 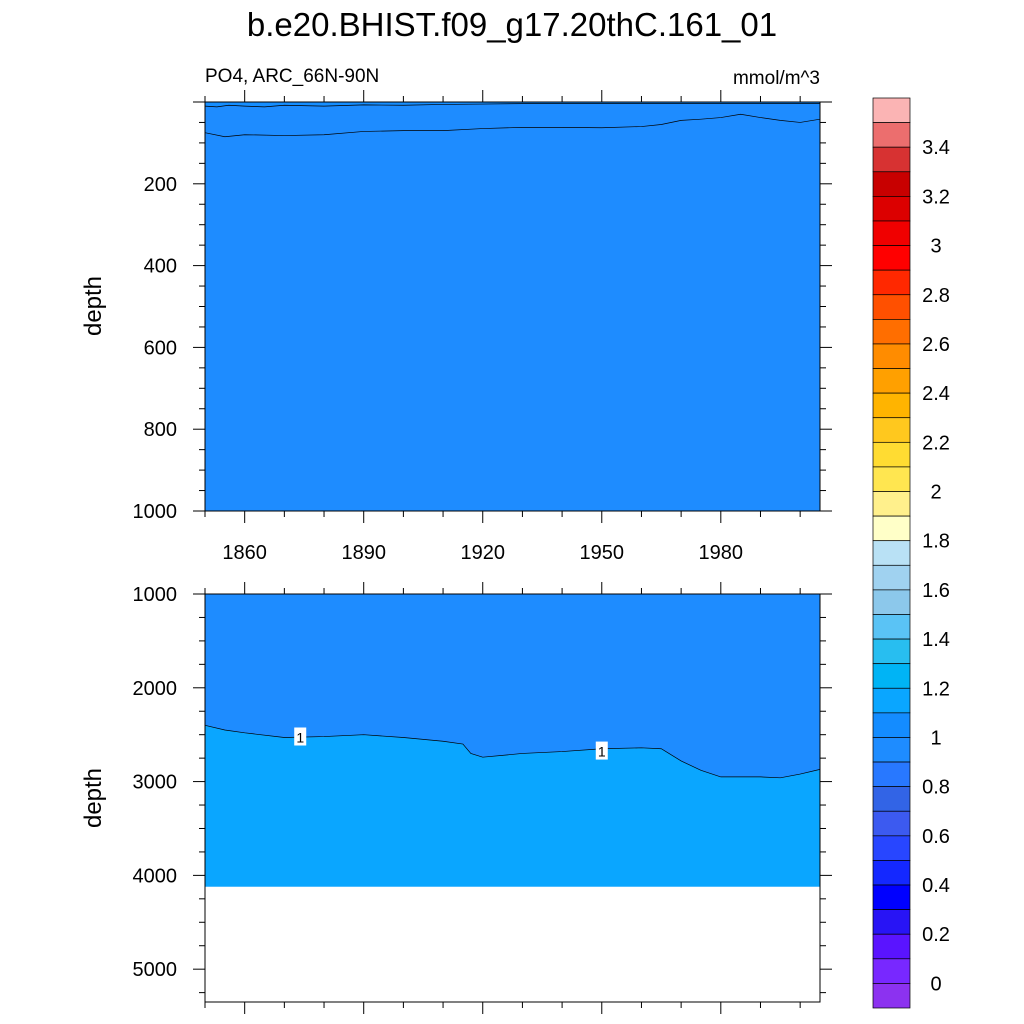 What do you see at coordinates (160, 185) in the screenshot?
I see `y-tick-label: 200` at bounding box center [160, 185].